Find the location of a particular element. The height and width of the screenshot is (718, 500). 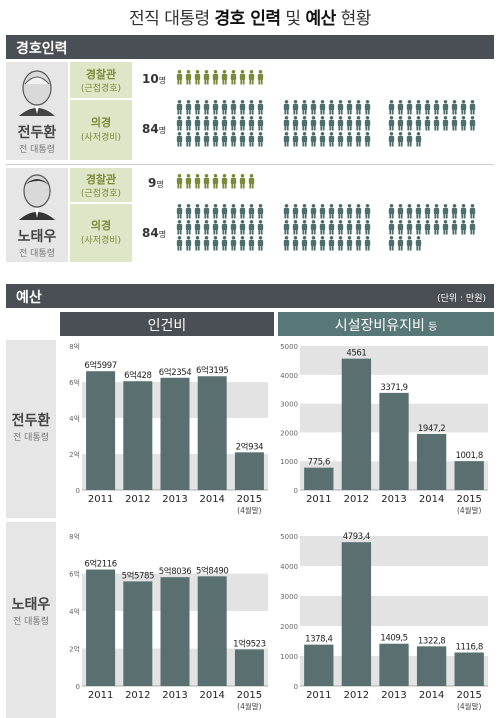

role-label: 경찰관 is located at coordinates (101, 74).